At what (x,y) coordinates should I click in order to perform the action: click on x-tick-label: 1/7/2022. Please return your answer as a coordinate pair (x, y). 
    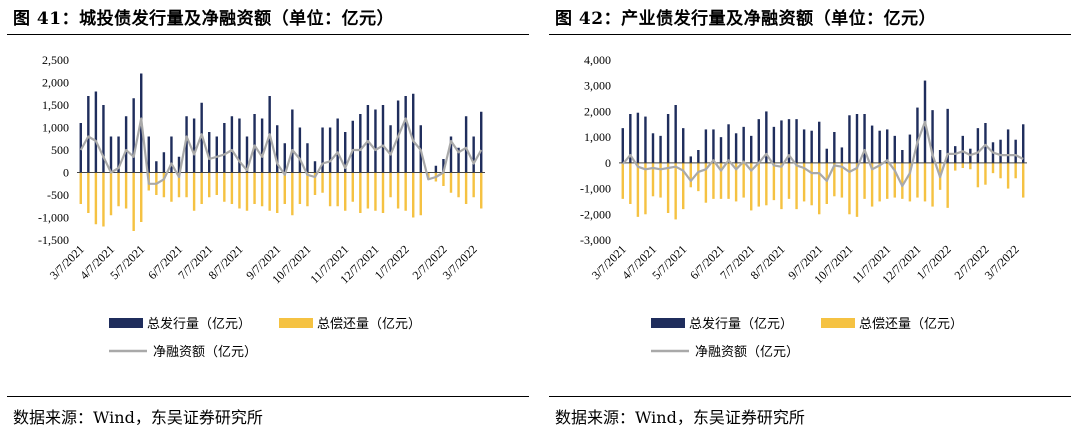
    Looking at the image, I should click on (392, 262).